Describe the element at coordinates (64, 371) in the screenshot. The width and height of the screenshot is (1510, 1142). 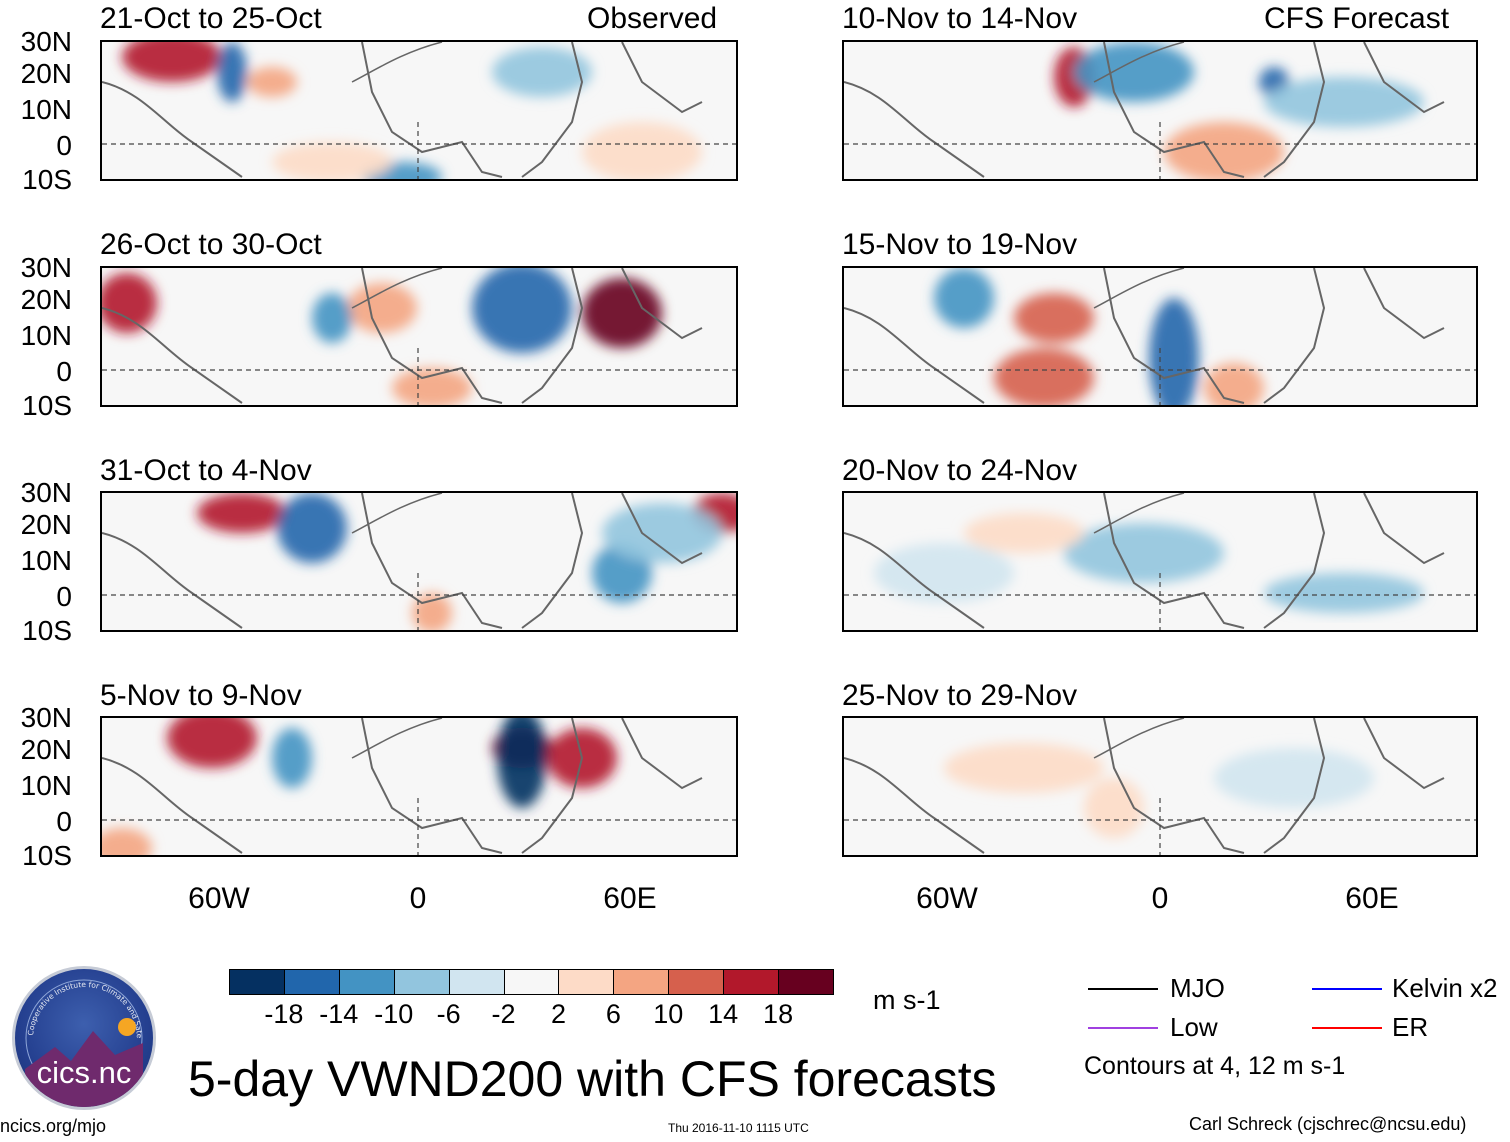
I see `lat-label-row2-3: 0` at that location.